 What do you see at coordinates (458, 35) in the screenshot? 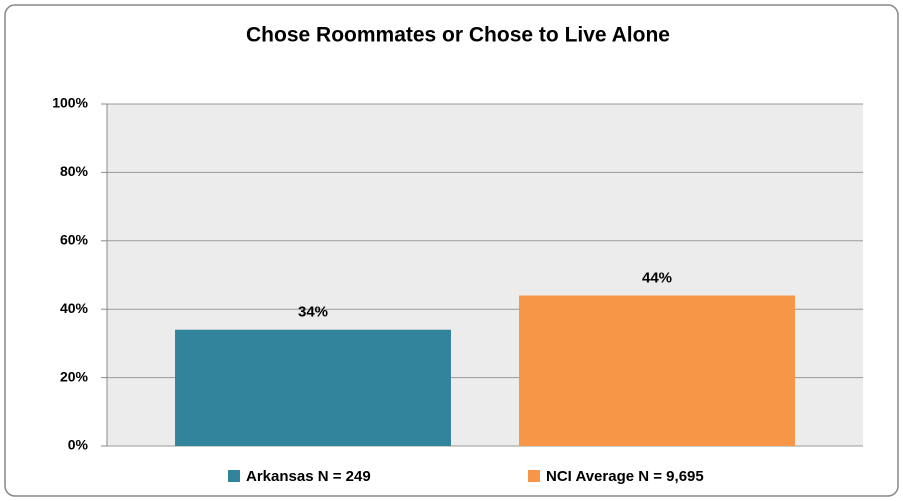
I see `chart-title: Chose Roommates or Chose to Live Alone` at bounding box center [458, 35].